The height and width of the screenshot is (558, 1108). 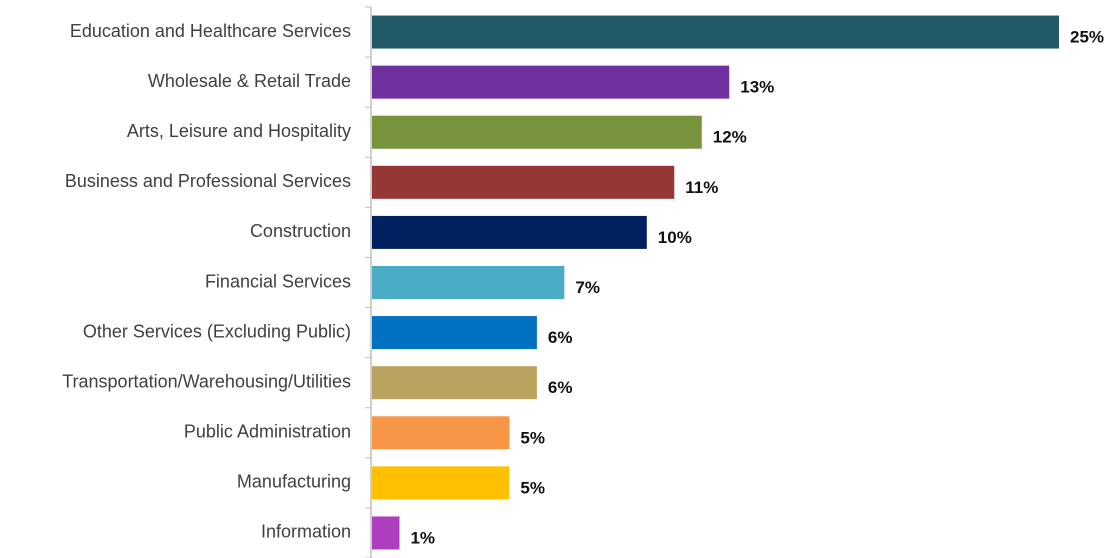 What do you see at coordinates (249, 81) in the screenshot?
I see `category-label: Wholesale & Retail Trade` at bounding box center [249, 81].